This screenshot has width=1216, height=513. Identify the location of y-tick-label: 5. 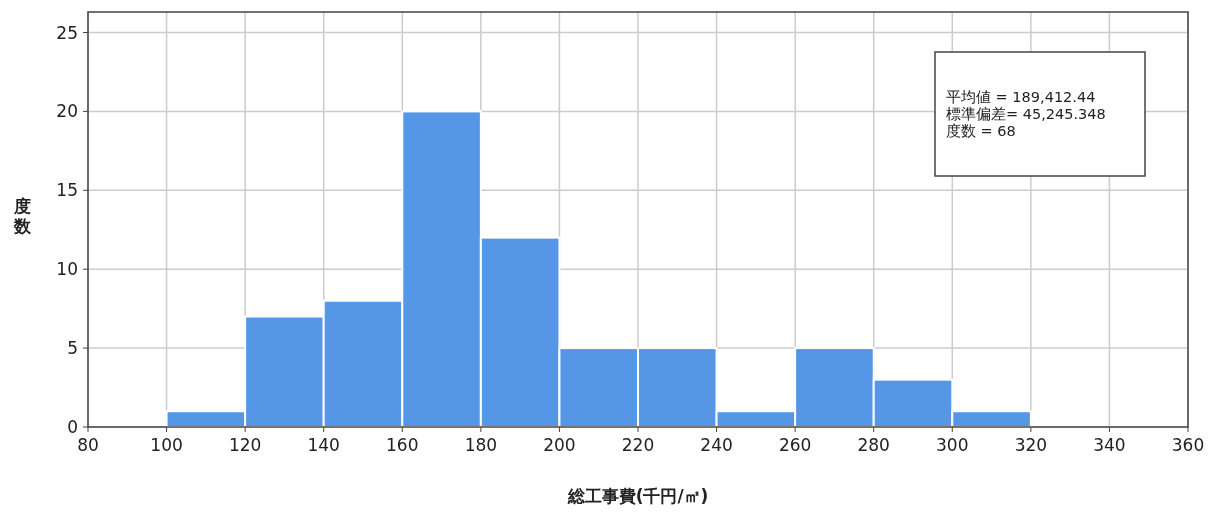
(72, 348).